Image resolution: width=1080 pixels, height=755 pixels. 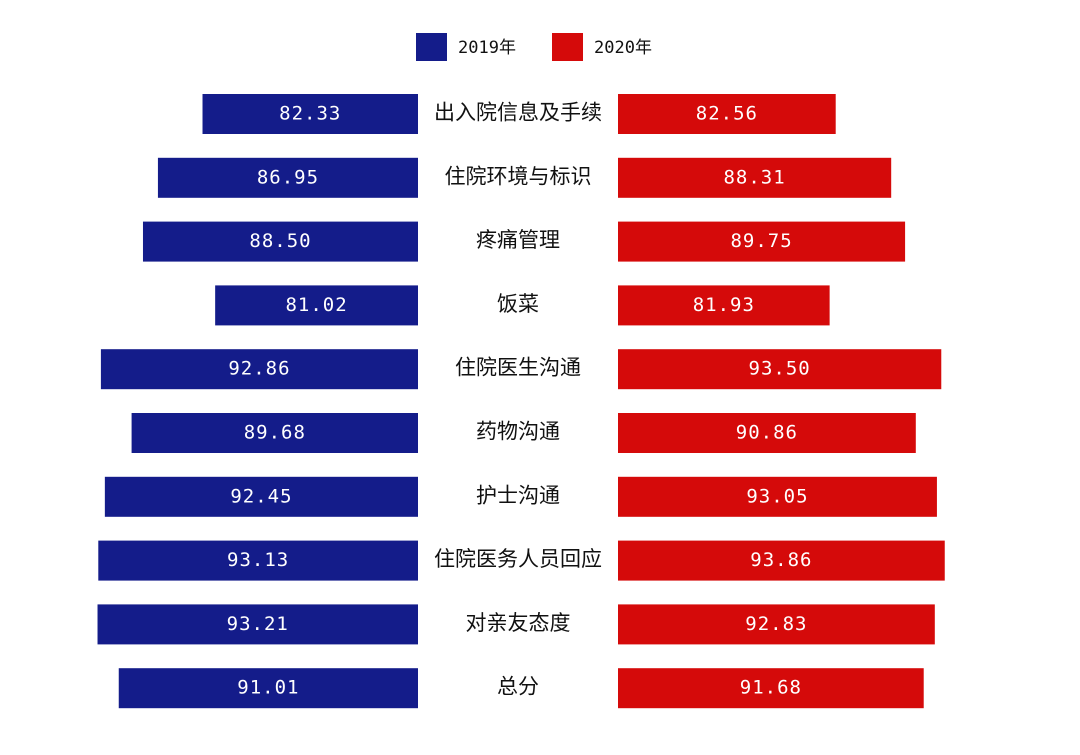 I want to click on value-label: 88.50, so click(x=280, y=241).